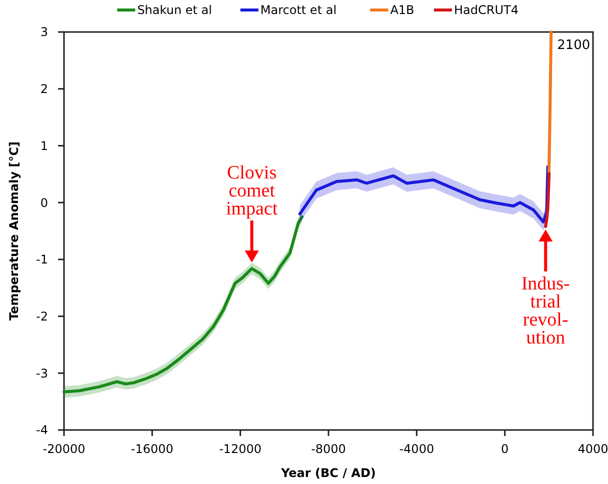  Describe the element at coordinates (486, 10) in the screenshot. I see `legend-label: HadCRUT4` at that location.